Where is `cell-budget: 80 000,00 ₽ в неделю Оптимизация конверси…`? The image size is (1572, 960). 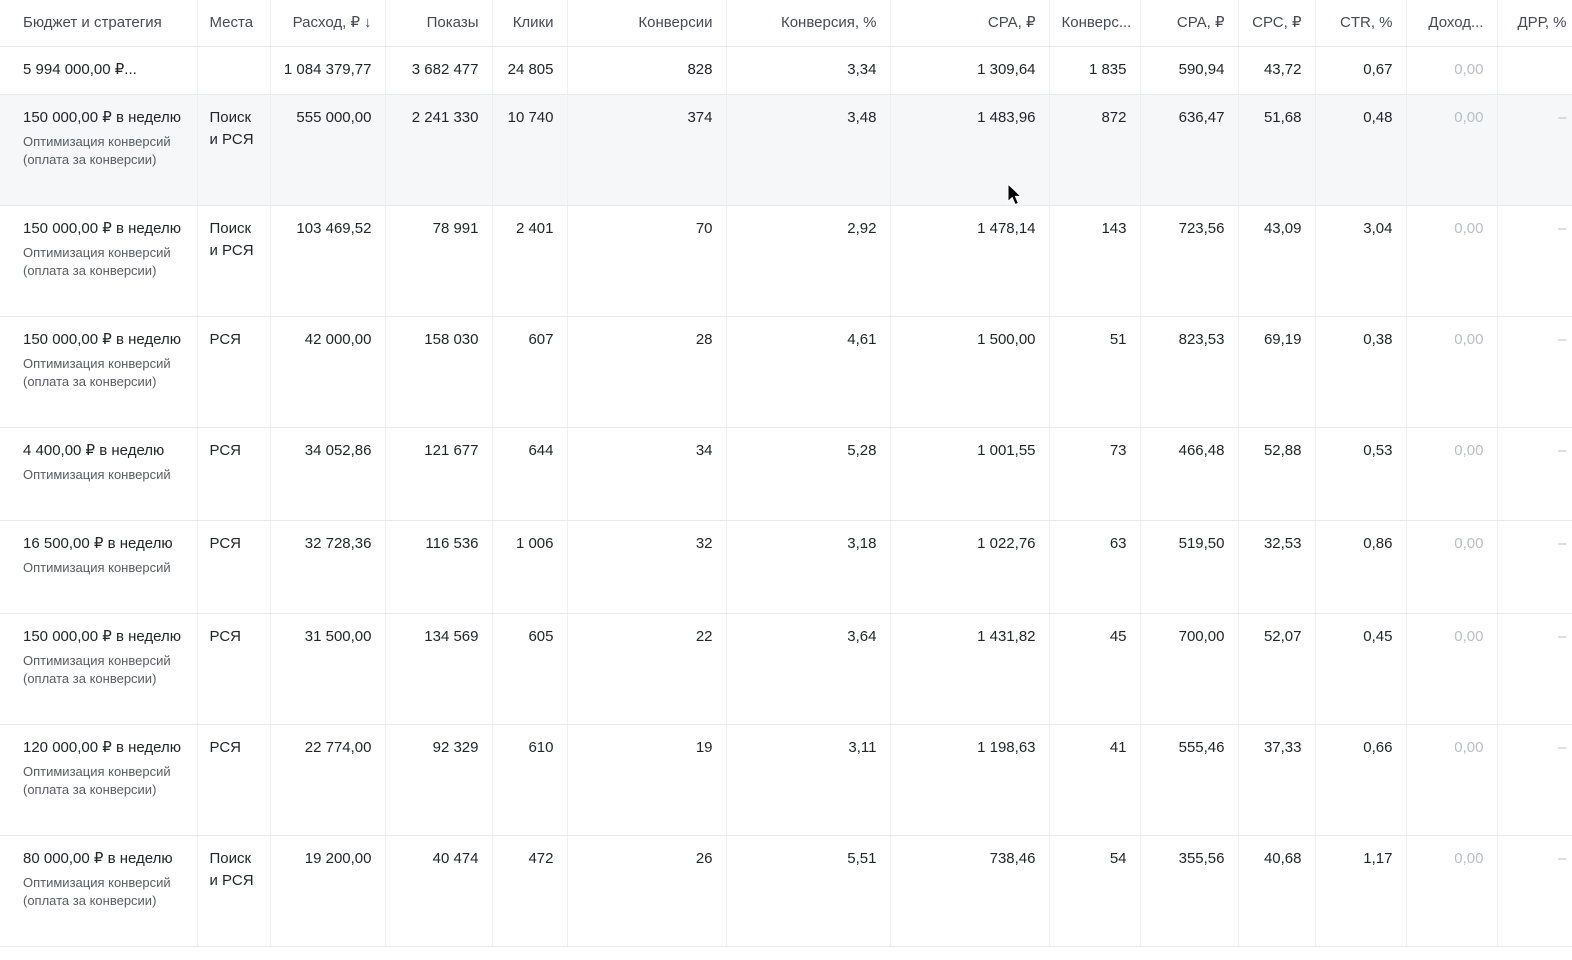
cell-budget: 80 000,00 ₽ в неделю Оптимизация конверси… is located at coordinates (99, 891).